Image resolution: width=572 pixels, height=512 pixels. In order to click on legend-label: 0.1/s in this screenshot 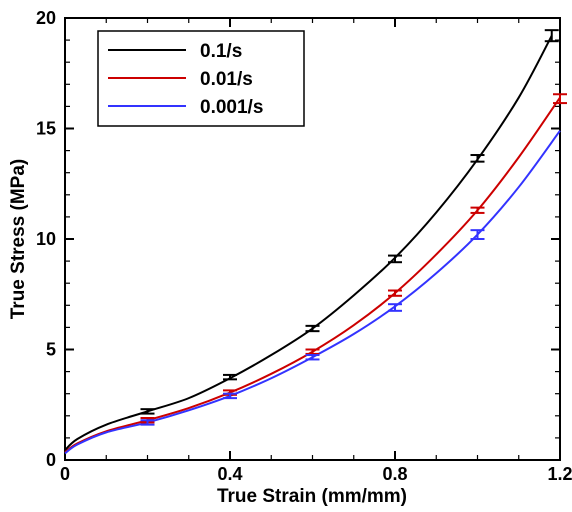, I will do `click(221, 51)`.